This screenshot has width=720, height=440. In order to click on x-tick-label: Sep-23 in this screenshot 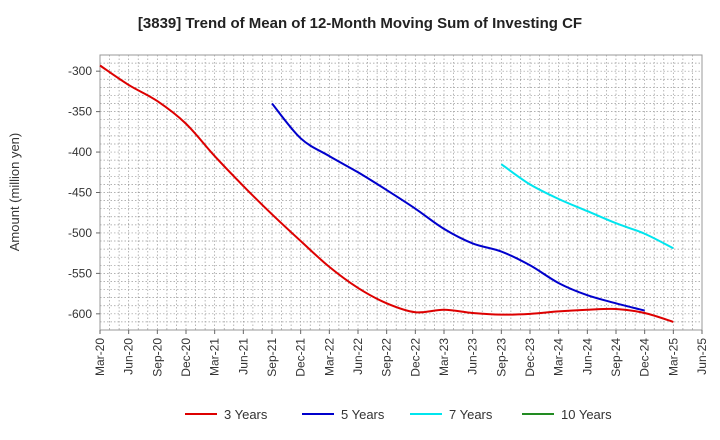, I will do `click(501, 357)`.